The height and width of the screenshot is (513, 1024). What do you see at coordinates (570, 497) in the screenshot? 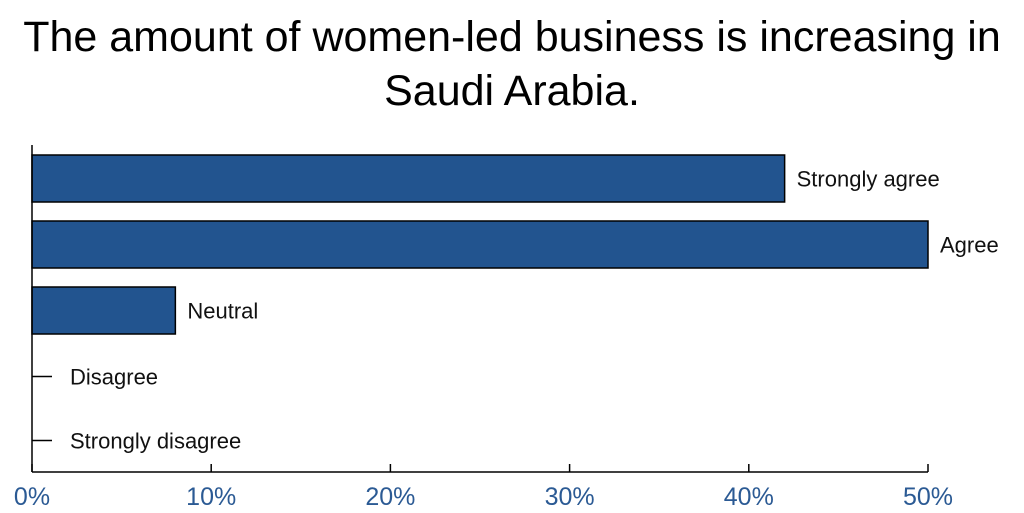
I see `x-tick-label: 30%` at bounding box center [570, 497].